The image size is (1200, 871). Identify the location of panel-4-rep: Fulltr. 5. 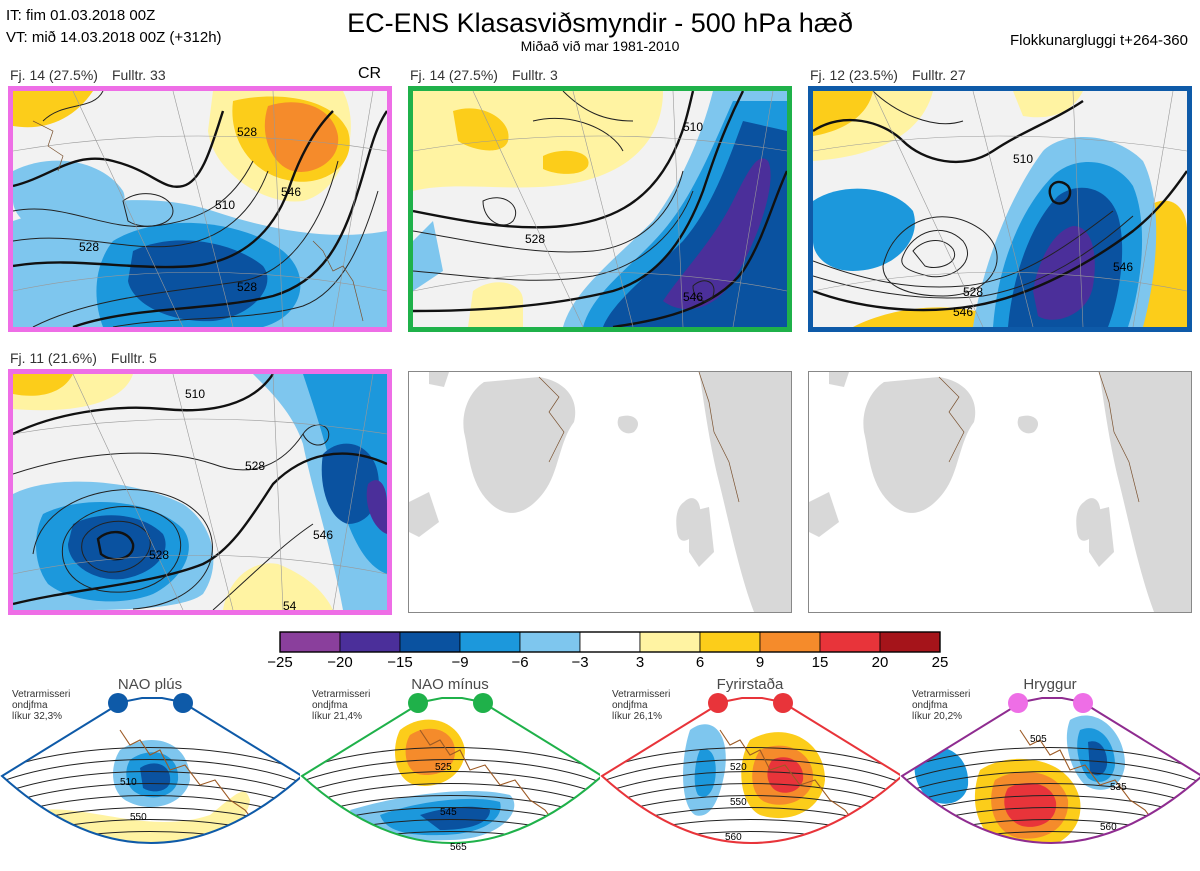
(133, 358).